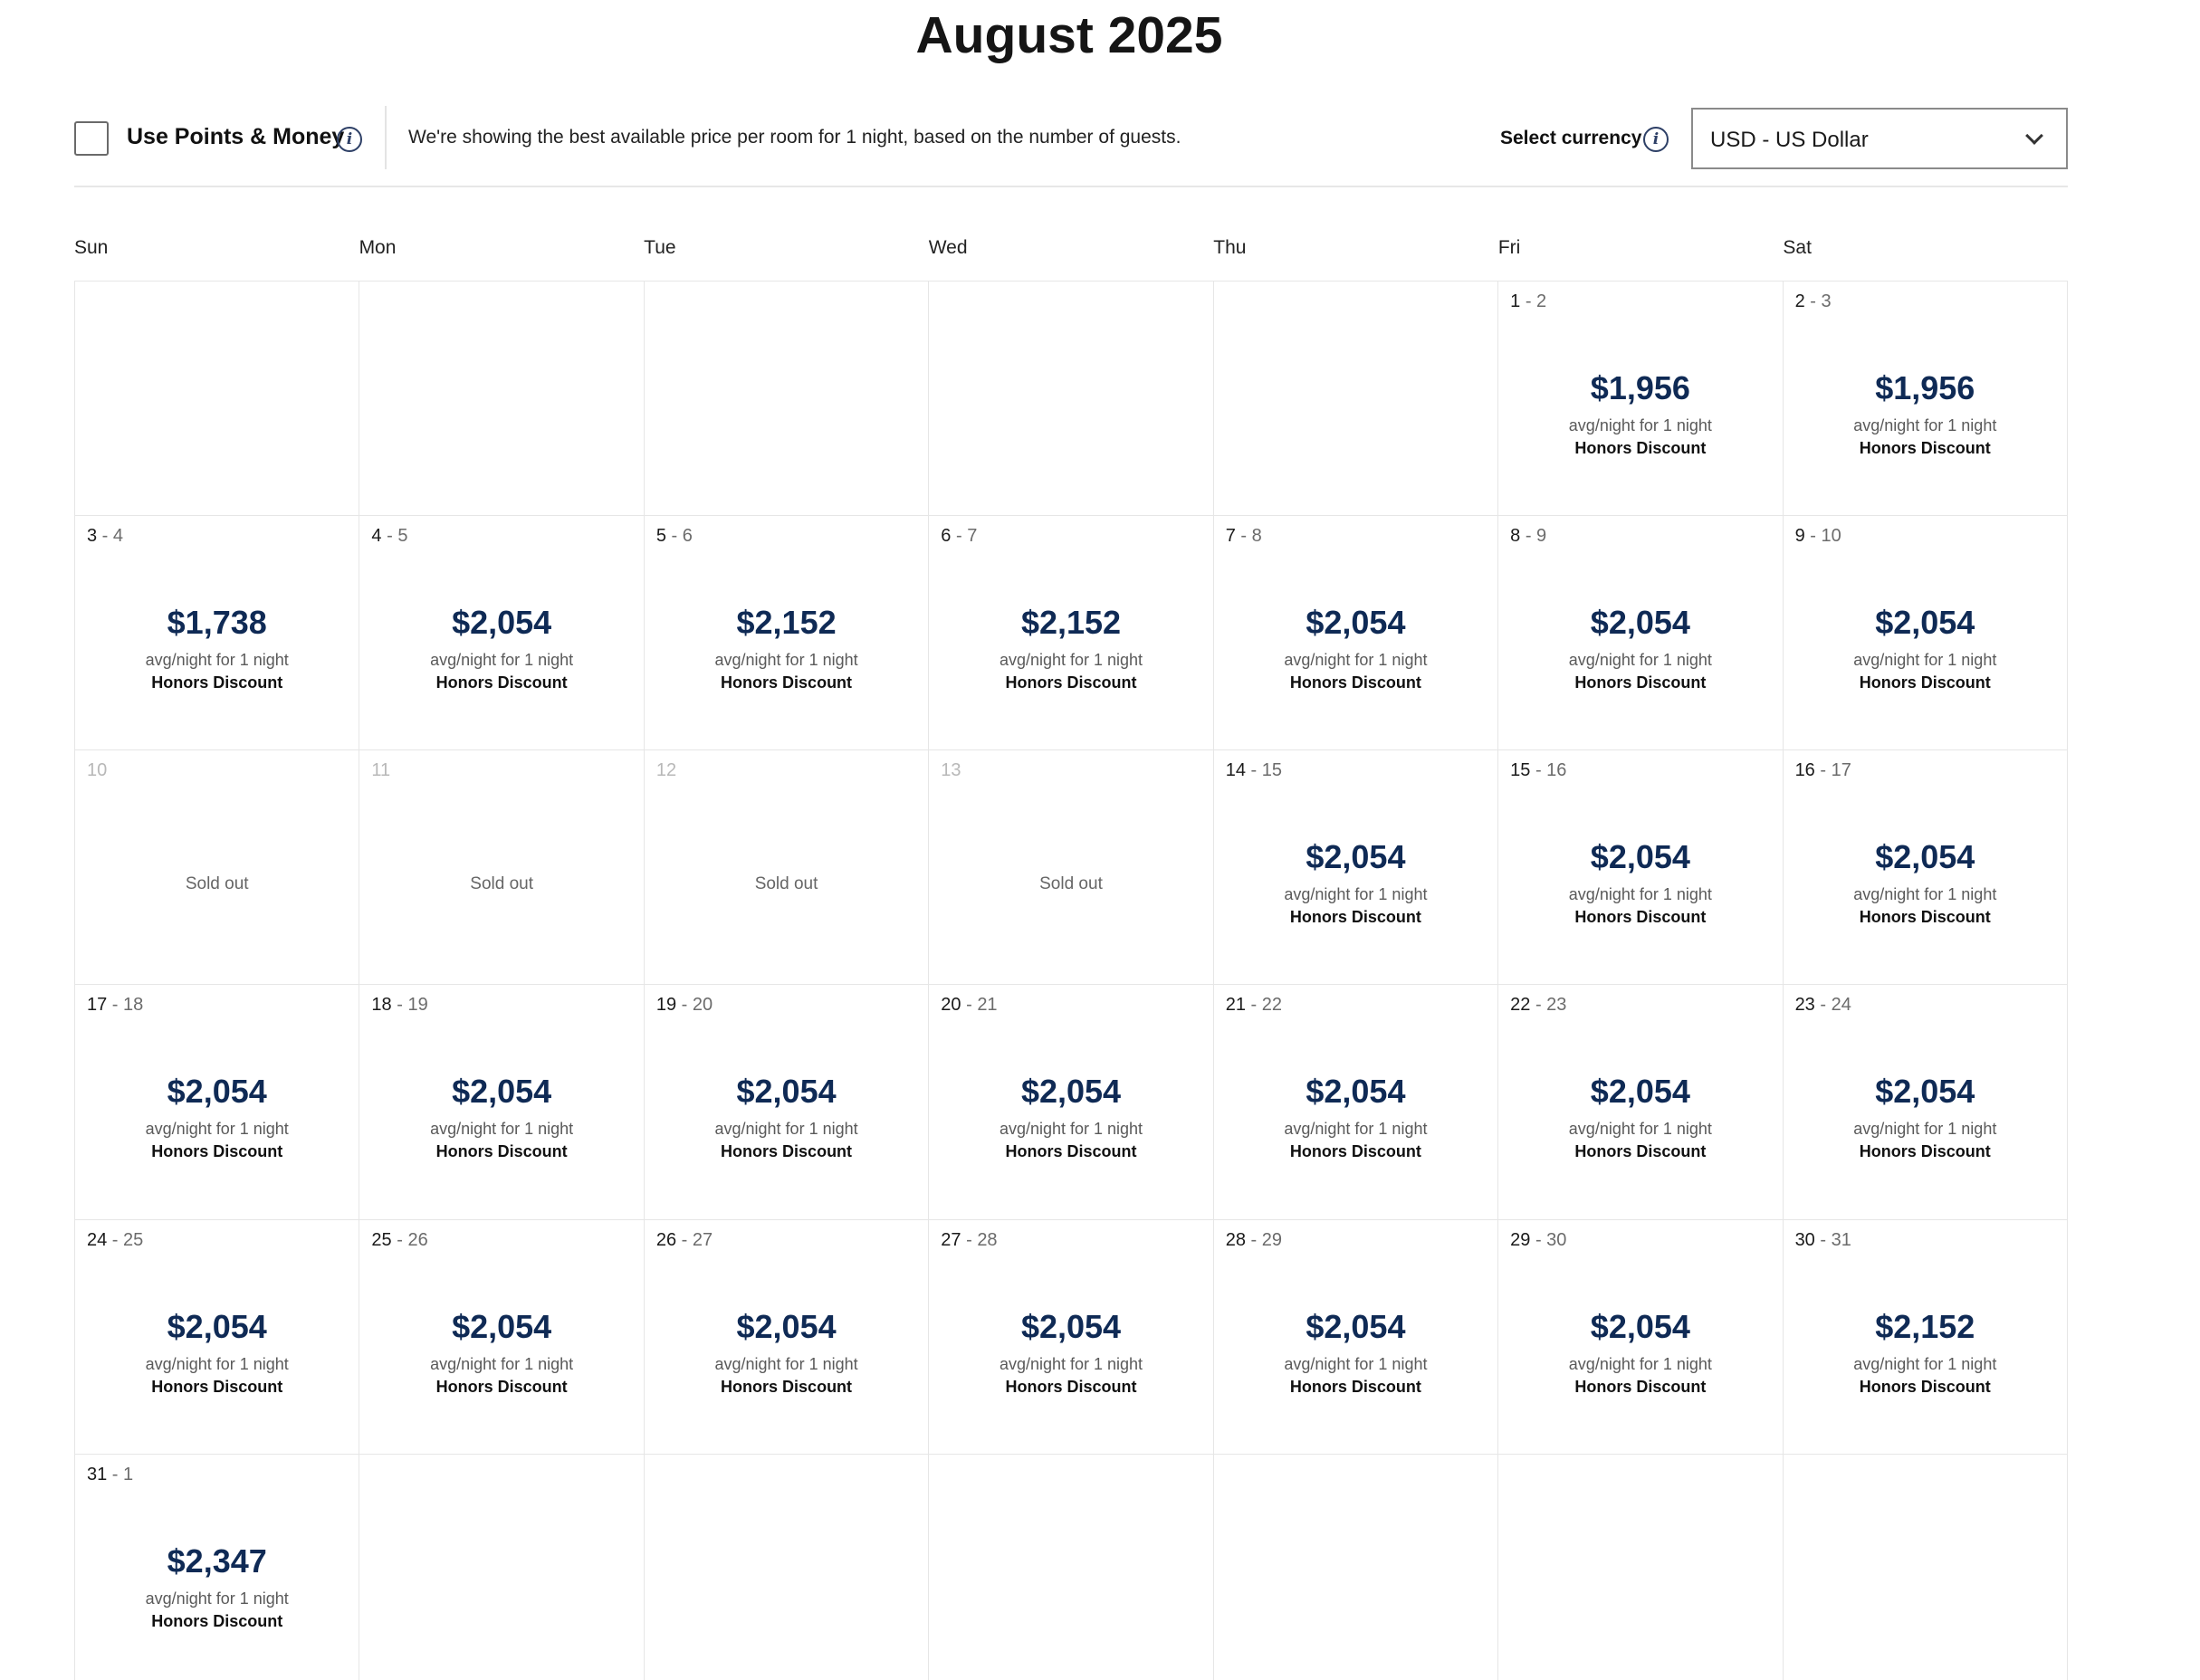  I want to click on check-in-day: 20, so click(951, 1005).